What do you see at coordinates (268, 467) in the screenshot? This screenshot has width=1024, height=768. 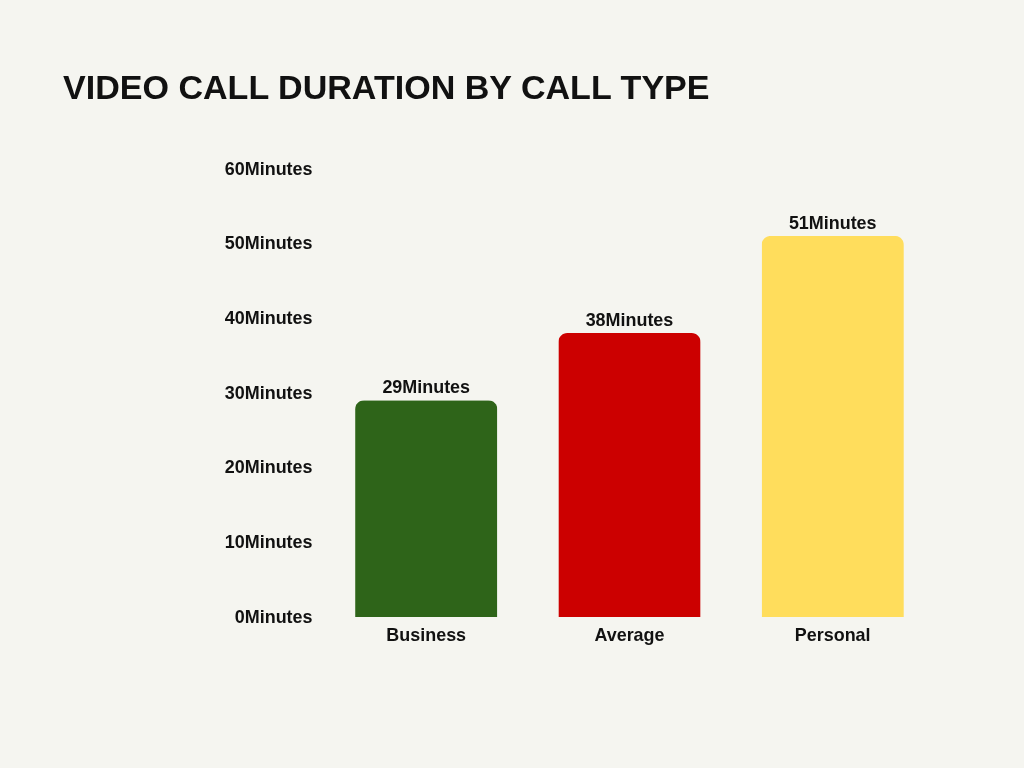 I see `y-tick-label: 20Minutes` at bounding box center [268, 467].